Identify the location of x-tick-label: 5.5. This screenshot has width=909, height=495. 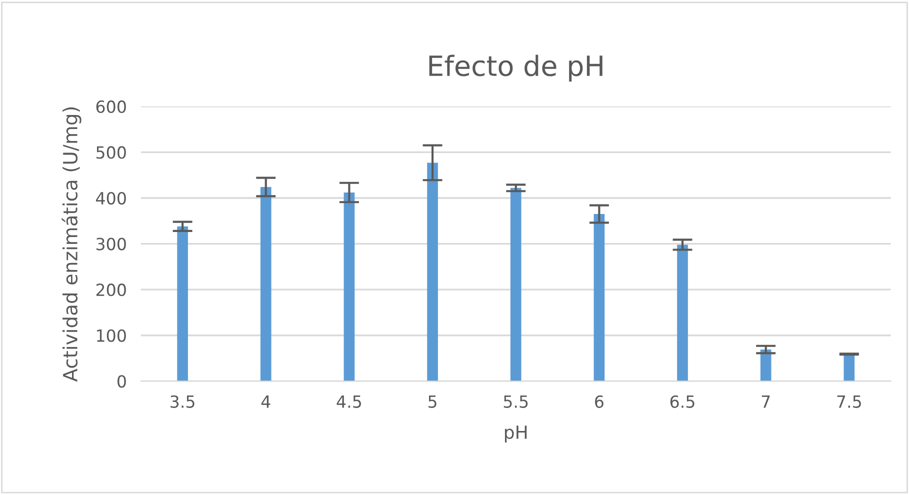
(516, 402).